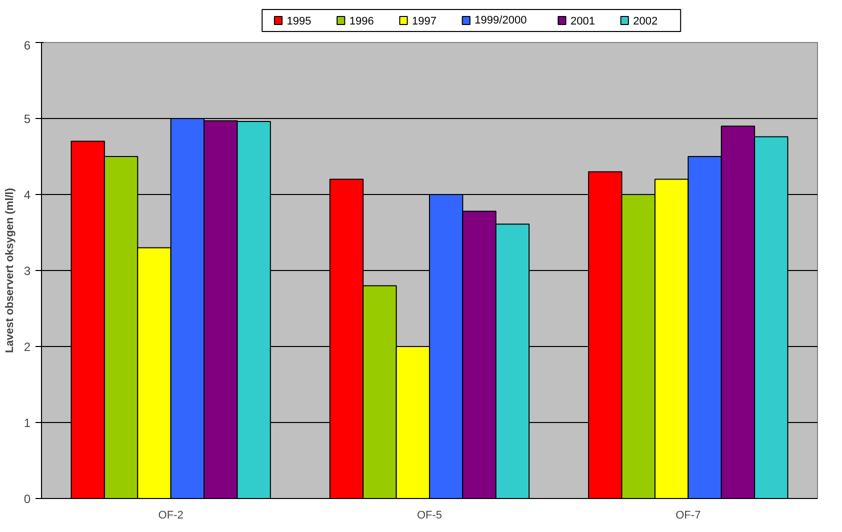  What do you see at coordinates (645, 22) in the screenshot?
I see `legend-label: 2002` at bounding box center [645, 22].